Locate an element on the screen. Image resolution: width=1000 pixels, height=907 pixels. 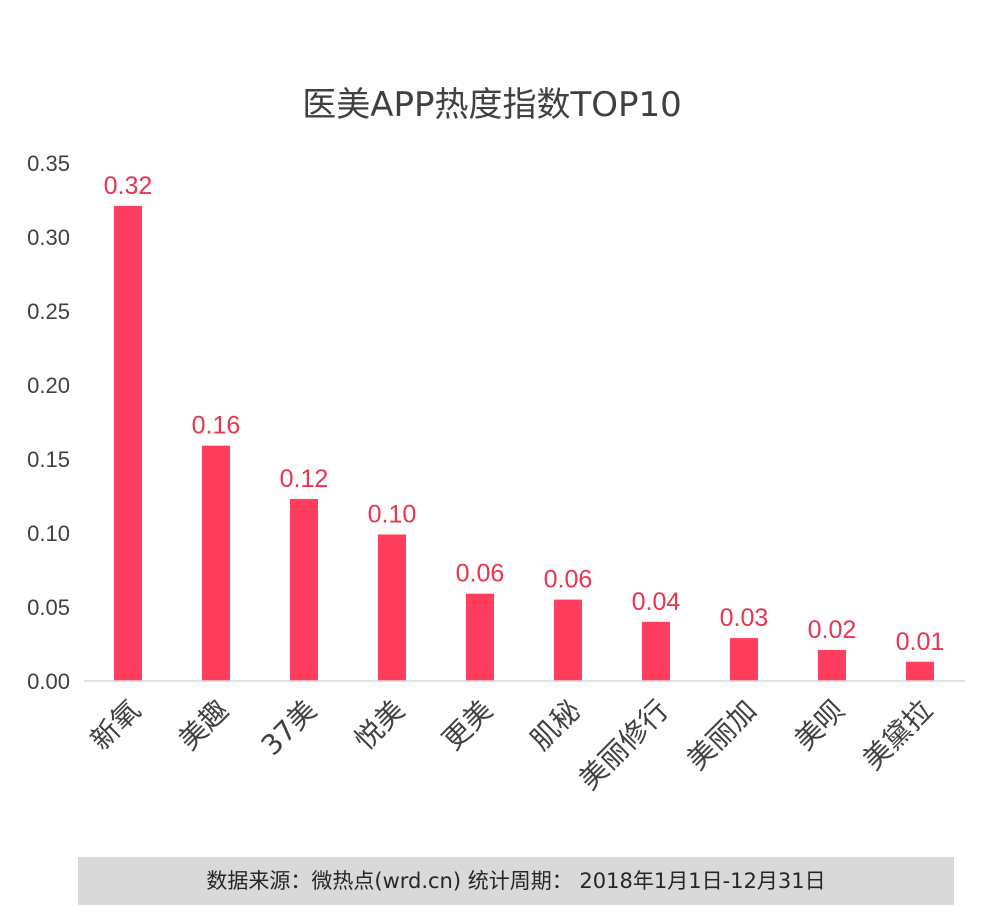
x-tick-label: 肌秘 is located at coordinates (555, 725).